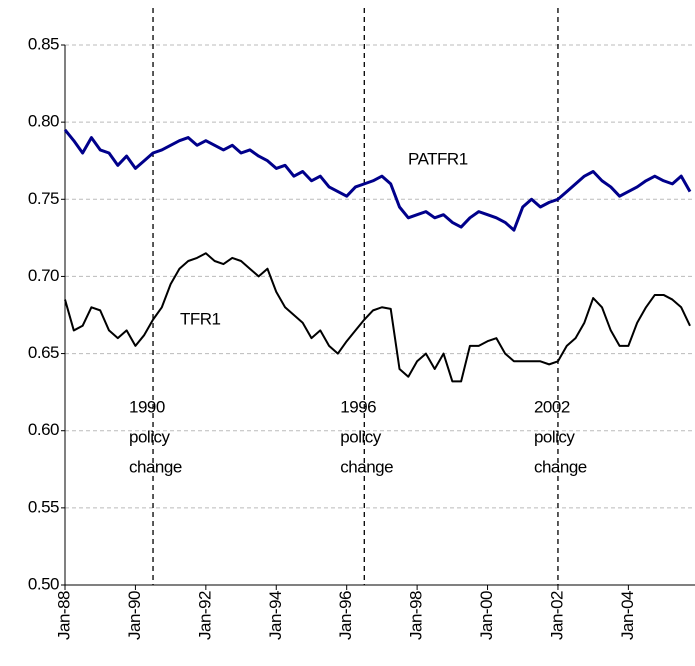  Describe the element at coordinates (438, 158) in the screenshot. I see `series-label: PATFR1` at that location.